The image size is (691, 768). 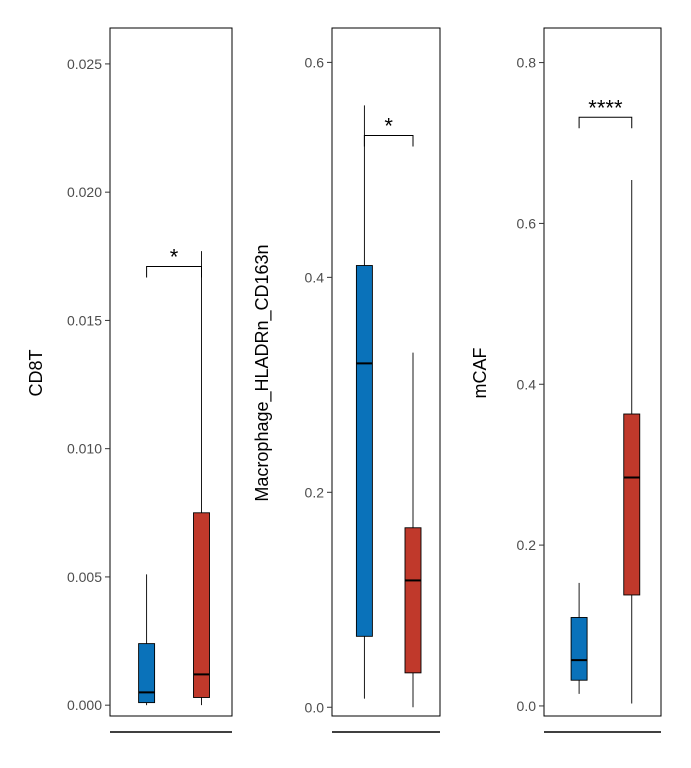 I want to click on panel1-y-tick-label: 0.005, so click(x=84, y=577).